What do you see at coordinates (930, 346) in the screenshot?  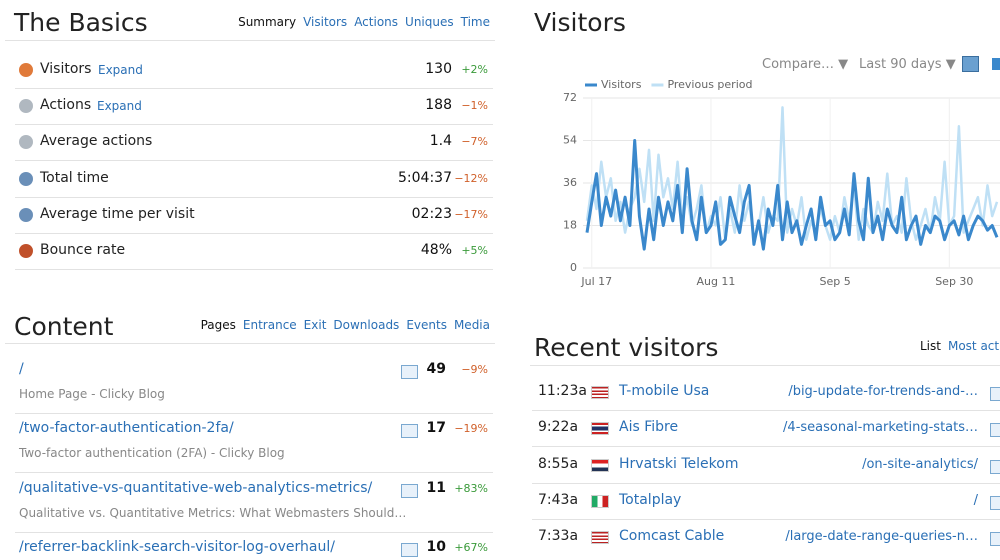 I see `tab: List` at bounding box center [930, 346].